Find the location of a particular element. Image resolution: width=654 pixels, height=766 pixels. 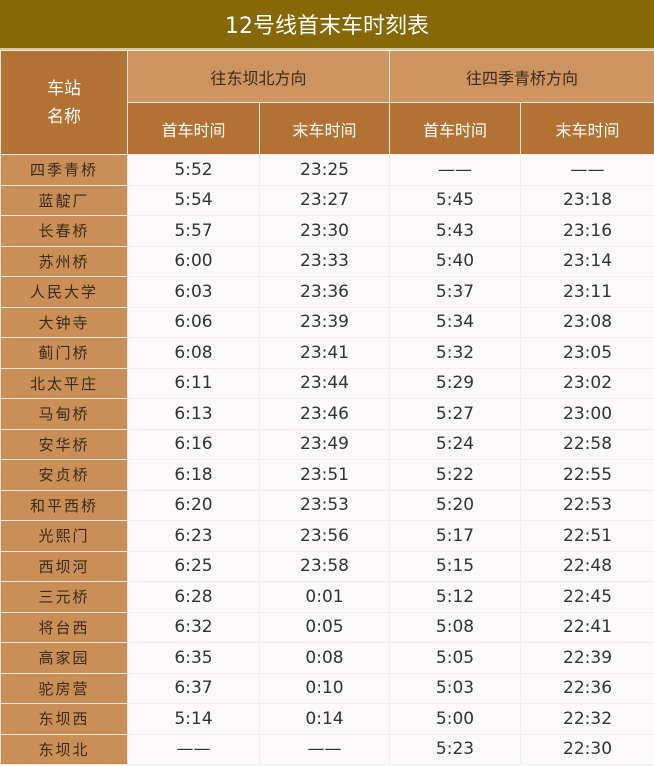

station-name: 大钟寺 is located at coordinates (64, 322).